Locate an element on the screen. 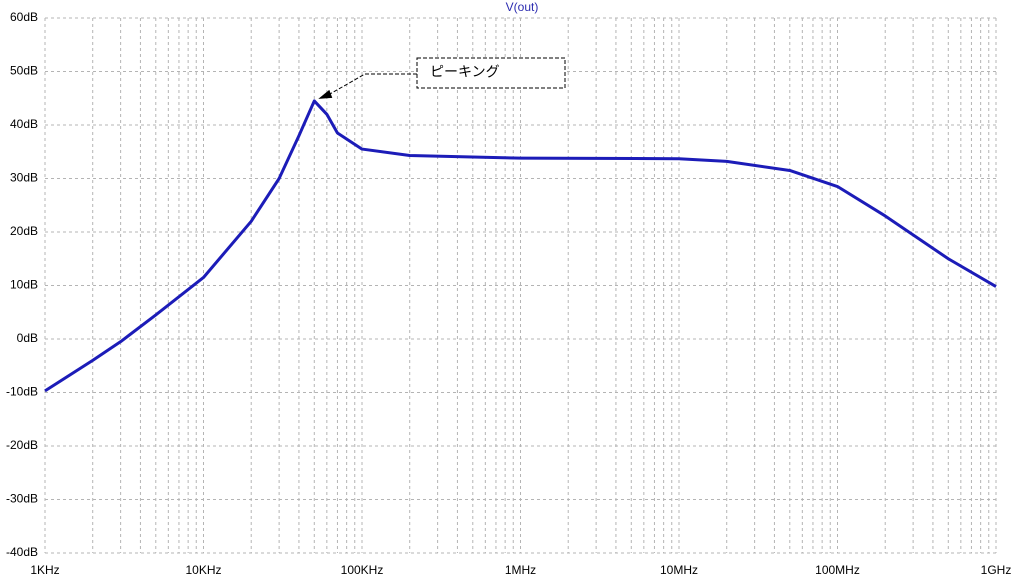 The height and width of the screenshot is (583, 1024). annotation-arrow is located at coordinates (372, 84).